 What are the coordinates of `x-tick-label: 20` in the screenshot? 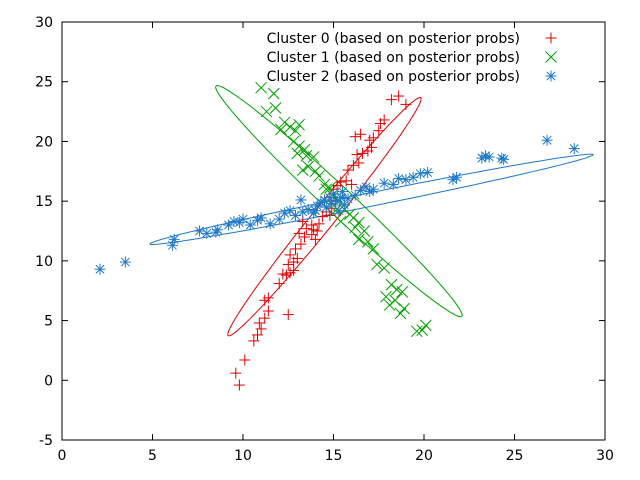 It's located at (424, 456).